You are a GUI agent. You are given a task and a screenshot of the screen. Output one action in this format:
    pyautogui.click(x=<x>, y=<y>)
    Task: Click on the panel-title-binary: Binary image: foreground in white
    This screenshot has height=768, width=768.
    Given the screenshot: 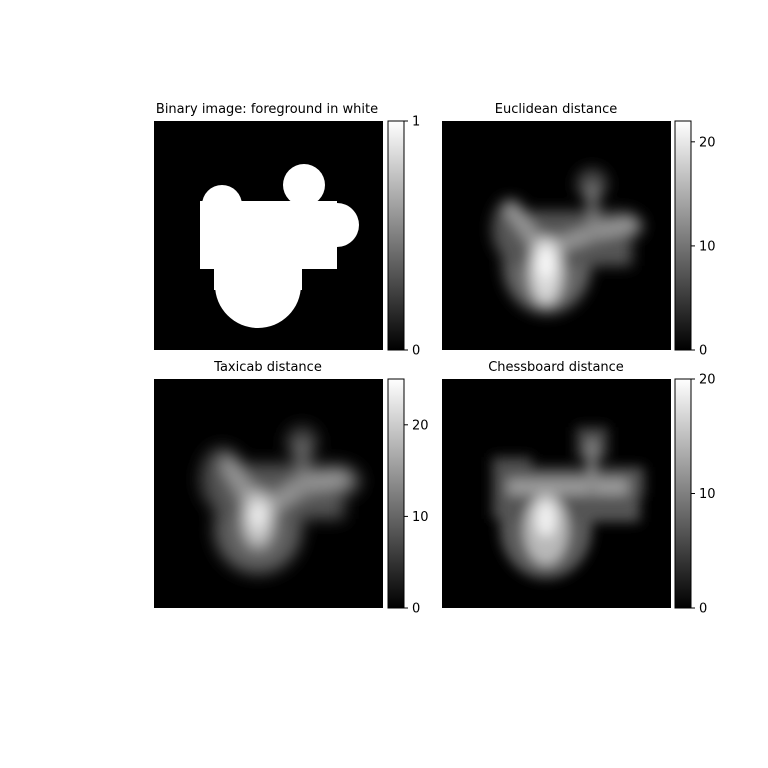 What is the action you would take?
    pyautogui.click(x=267, y=109)
    